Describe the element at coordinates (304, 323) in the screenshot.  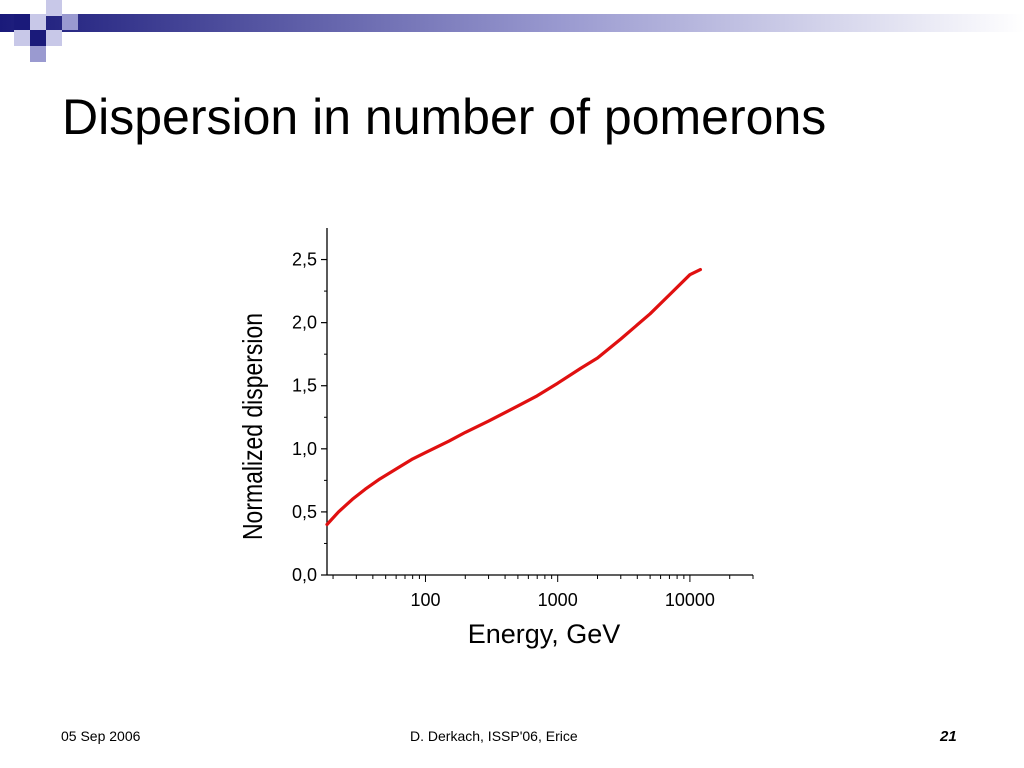
I see `y-tick-label: 2,0` at that location.